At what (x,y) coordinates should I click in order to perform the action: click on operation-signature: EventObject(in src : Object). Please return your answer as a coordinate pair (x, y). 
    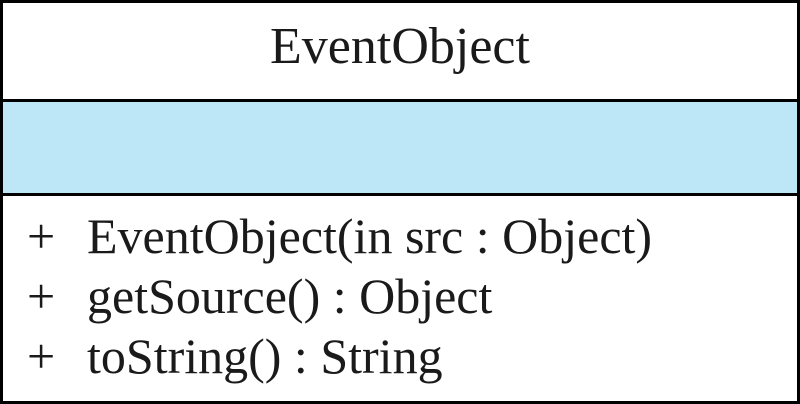
    Looking at the image, I should click on (370, 236).